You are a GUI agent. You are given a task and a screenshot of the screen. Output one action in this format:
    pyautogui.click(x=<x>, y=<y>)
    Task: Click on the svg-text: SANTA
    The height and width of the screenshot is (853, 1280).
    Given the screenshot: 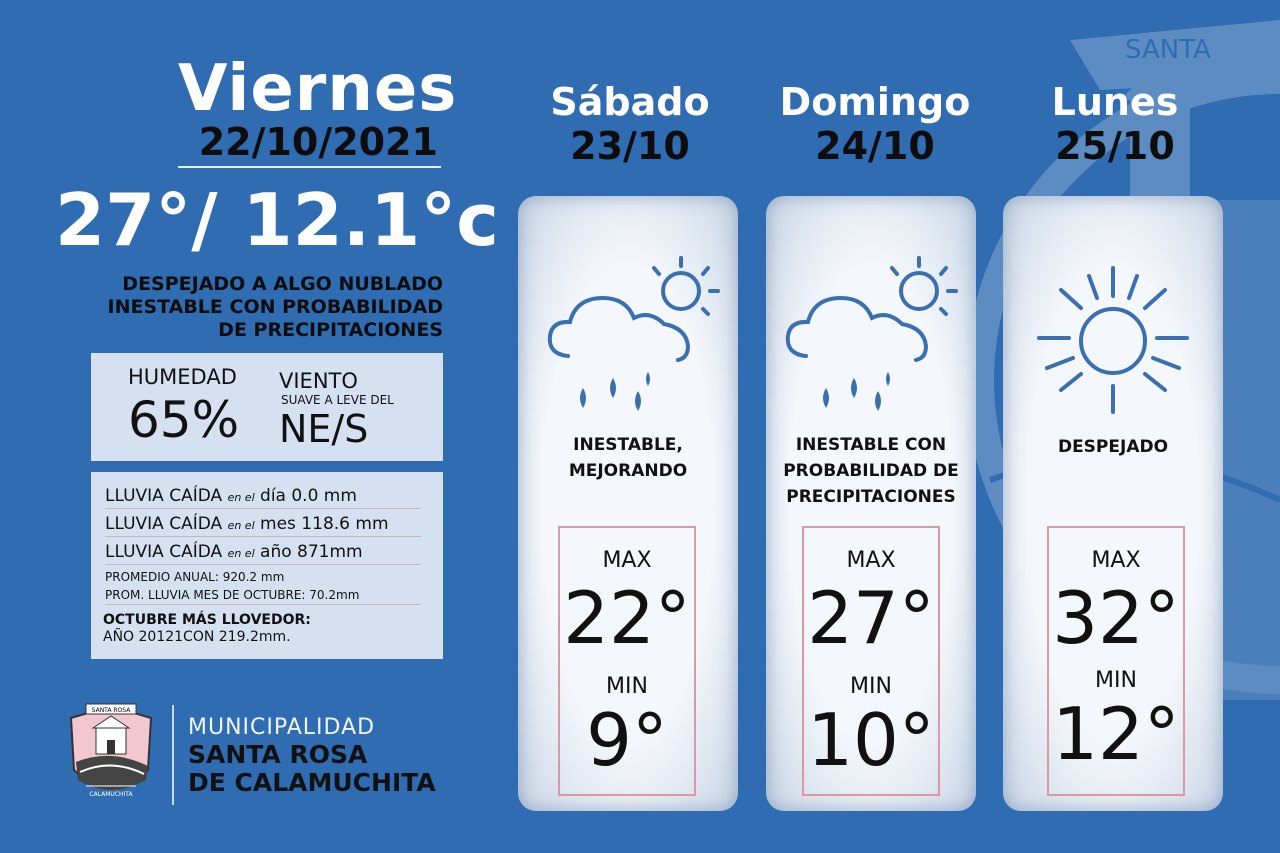 What is the action you would take?
    pyautogui.click(x=1168, y=50)
    